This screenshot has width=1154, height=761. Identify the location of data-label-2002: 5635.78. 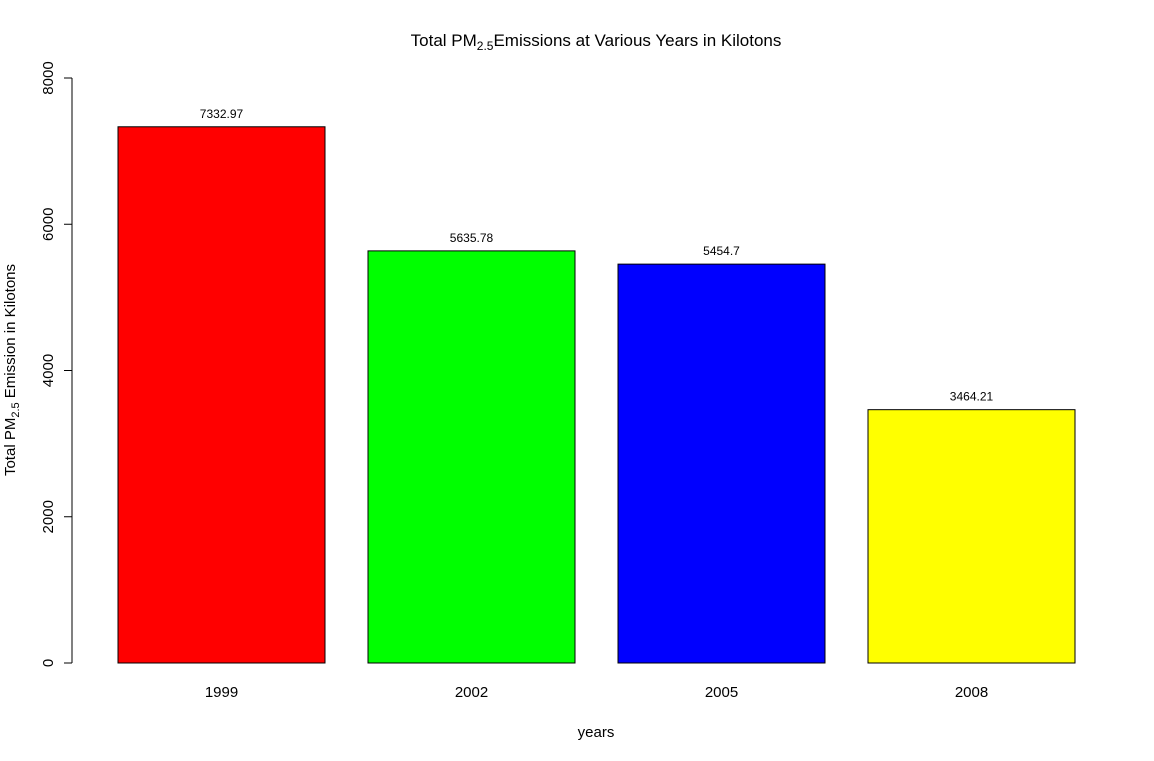
(472, 238).